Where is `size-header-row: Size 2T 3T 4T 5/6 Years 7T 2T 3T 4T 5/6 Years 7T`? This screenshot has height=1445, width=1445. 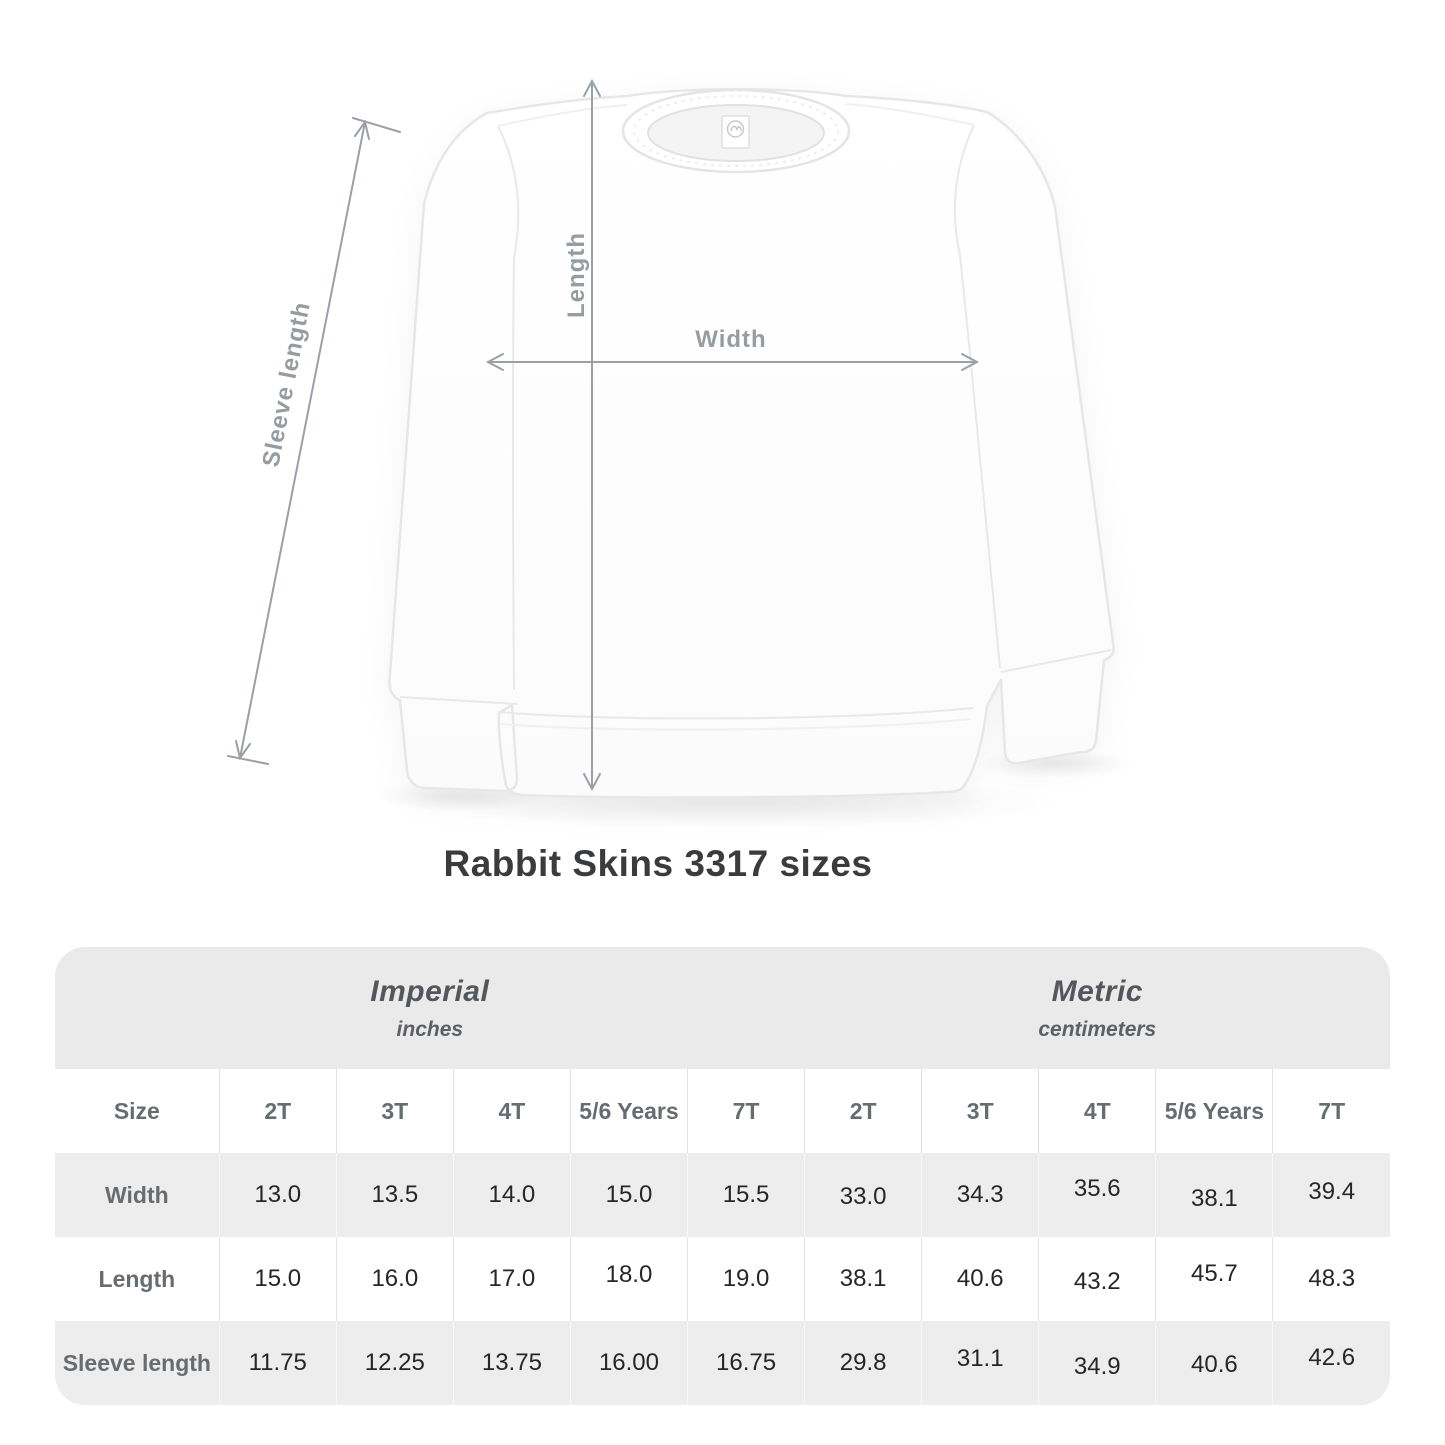 size-header-row: Size 2T 3T 4T 5/6 Years 7T 2T 3T 4T 5/6 Years 7T is located at coordinates (722, 1111).